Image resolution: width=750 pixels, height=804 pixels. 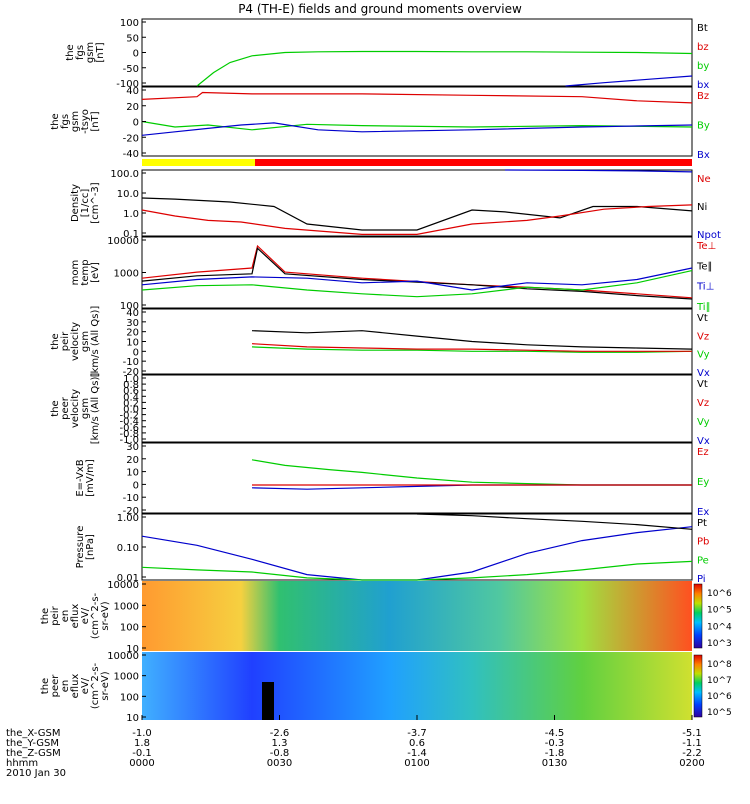 What do you see at coordinates (416, 763) in the screenshot?
I see `x-tick-label: 0100` at bounding box center [416, 763].